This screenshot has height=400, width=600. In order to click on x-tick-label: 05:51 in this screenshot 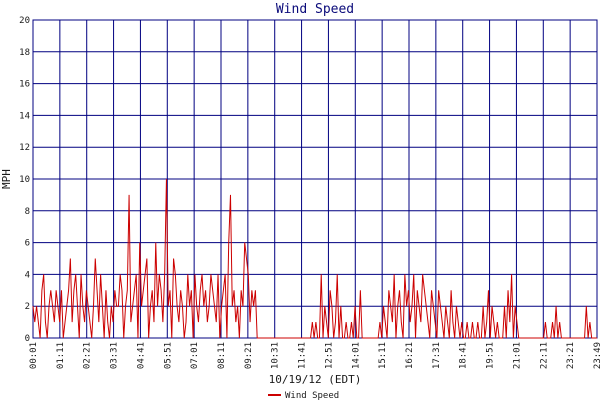, I will do `click(168, 355)`.